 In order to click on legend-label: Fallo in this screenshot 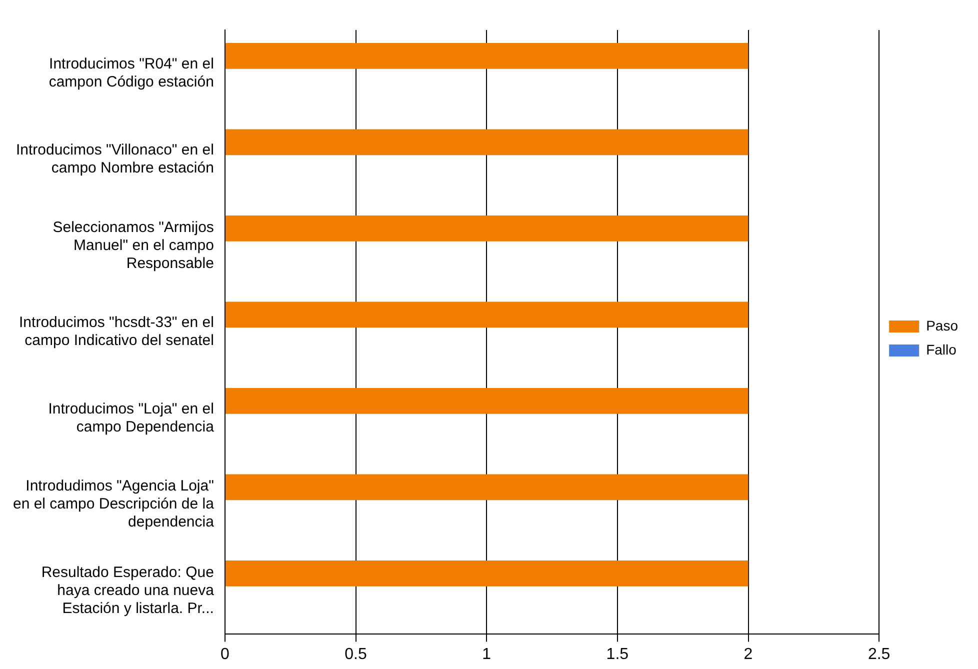, I will do `click(941, 349)`.